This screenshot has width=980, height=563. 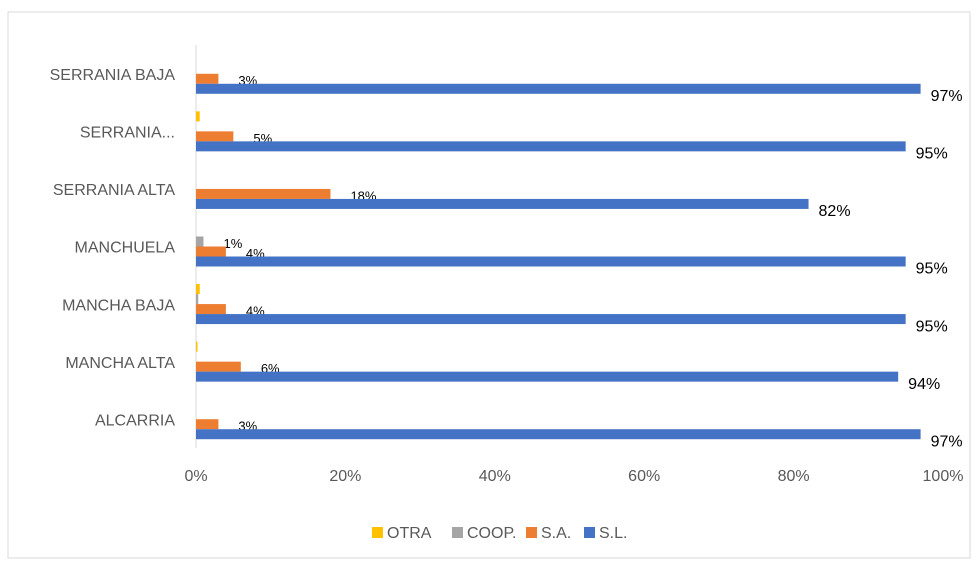 I want to click on data-label: 94%, so click(x=924, y=384).